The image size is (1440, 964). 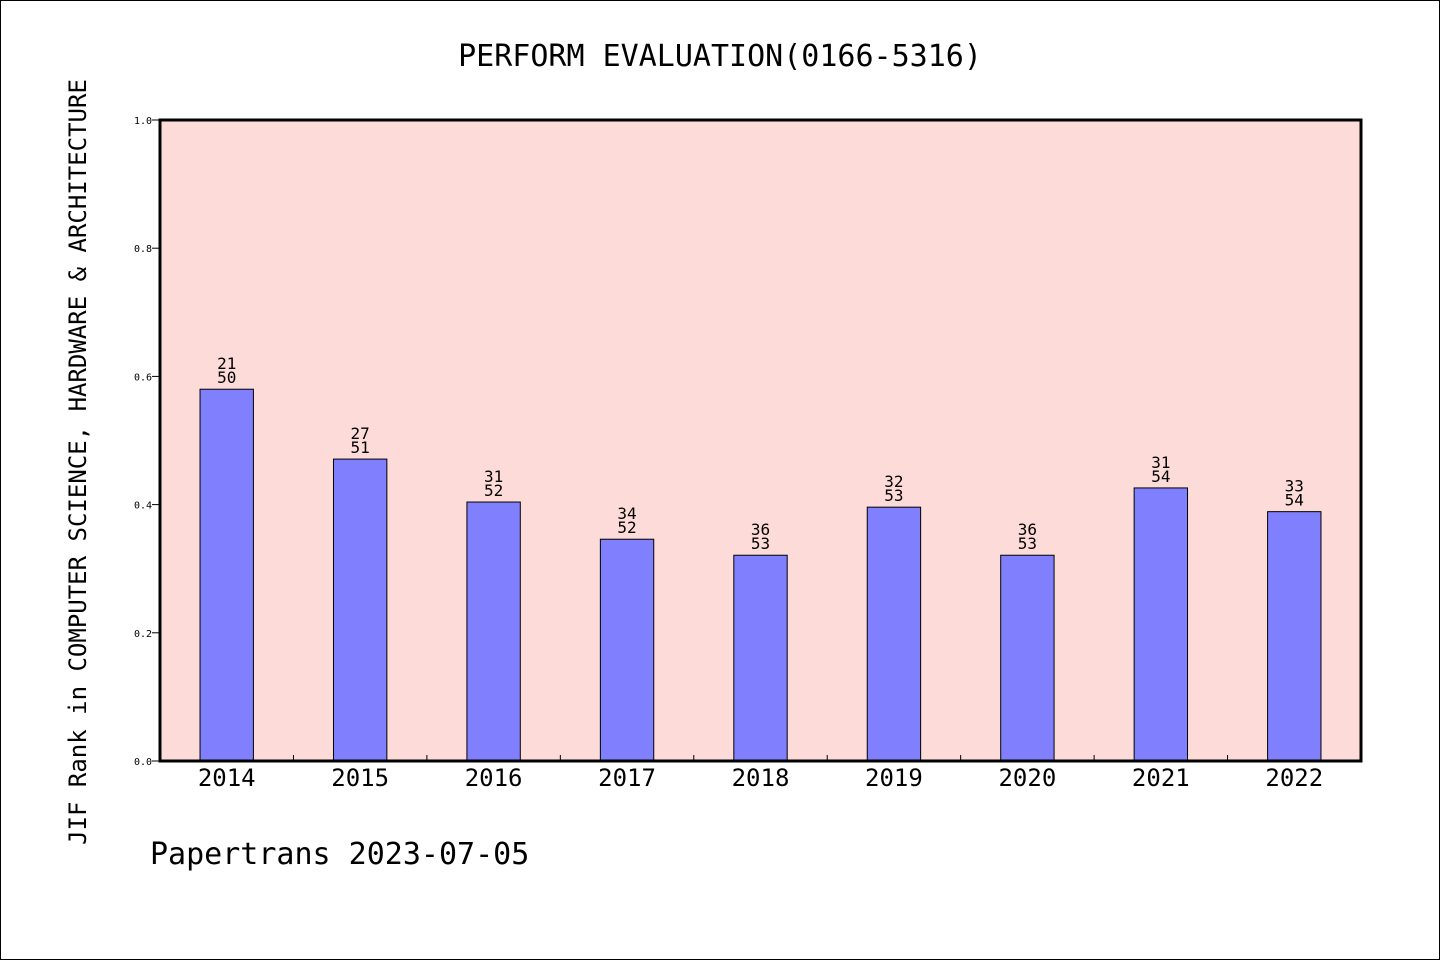 I want to click on x-tick-label: 2018, so click(x=761, y=778).